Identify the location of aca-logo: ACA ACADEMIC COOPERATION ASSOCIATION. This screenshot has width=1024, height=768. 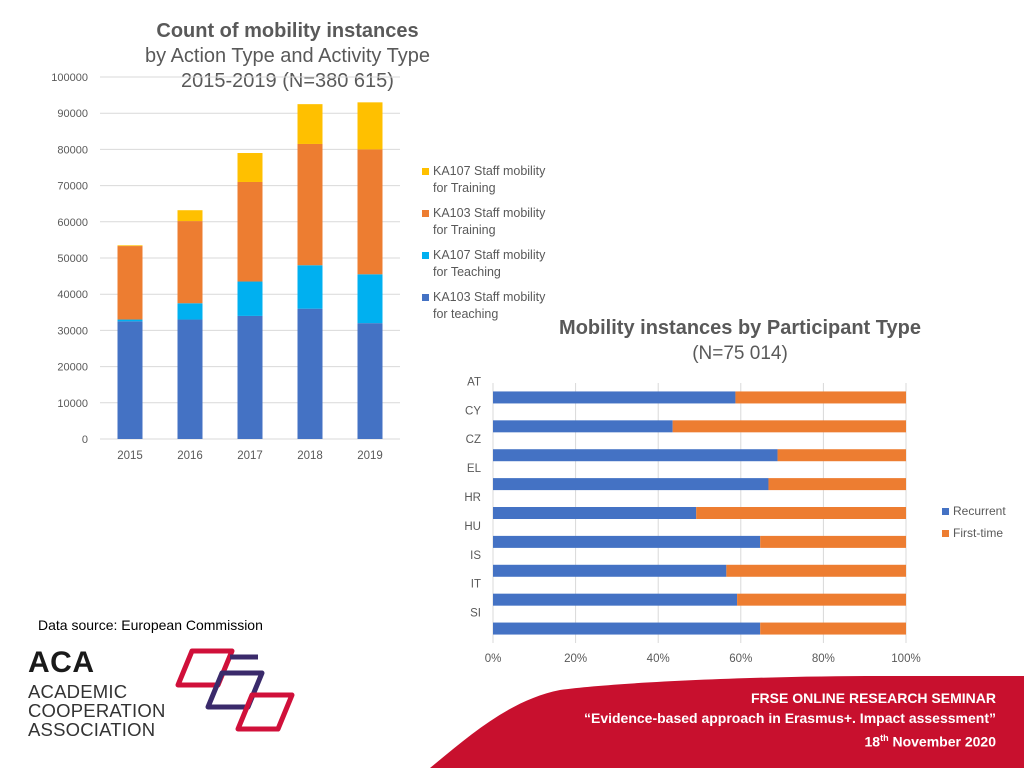
(97, 693).